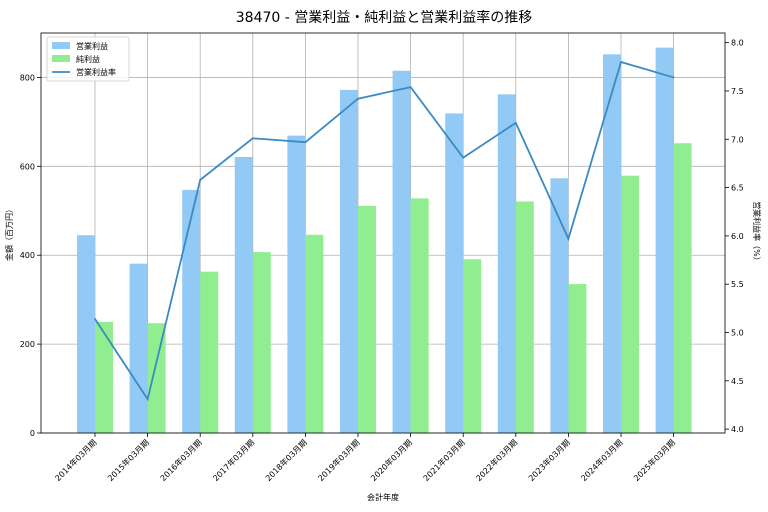  I want to click on y2-tick-label: 7.5, so click(737, 91).